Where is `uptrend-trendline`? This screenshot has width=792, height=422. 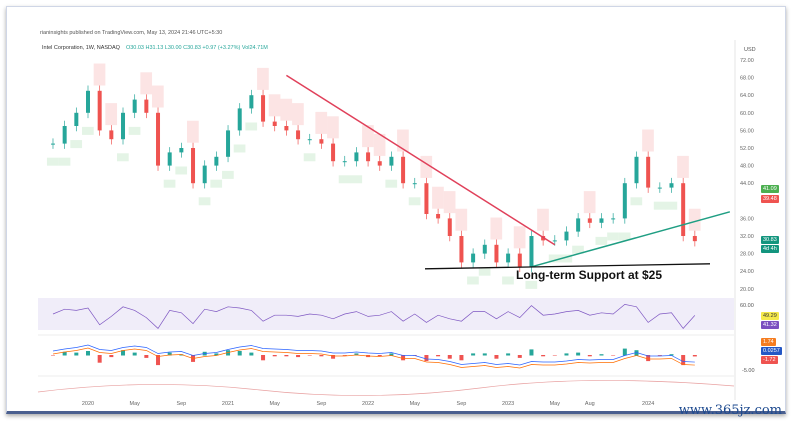
uptrend-trendline is located at coordinates (631, 239).